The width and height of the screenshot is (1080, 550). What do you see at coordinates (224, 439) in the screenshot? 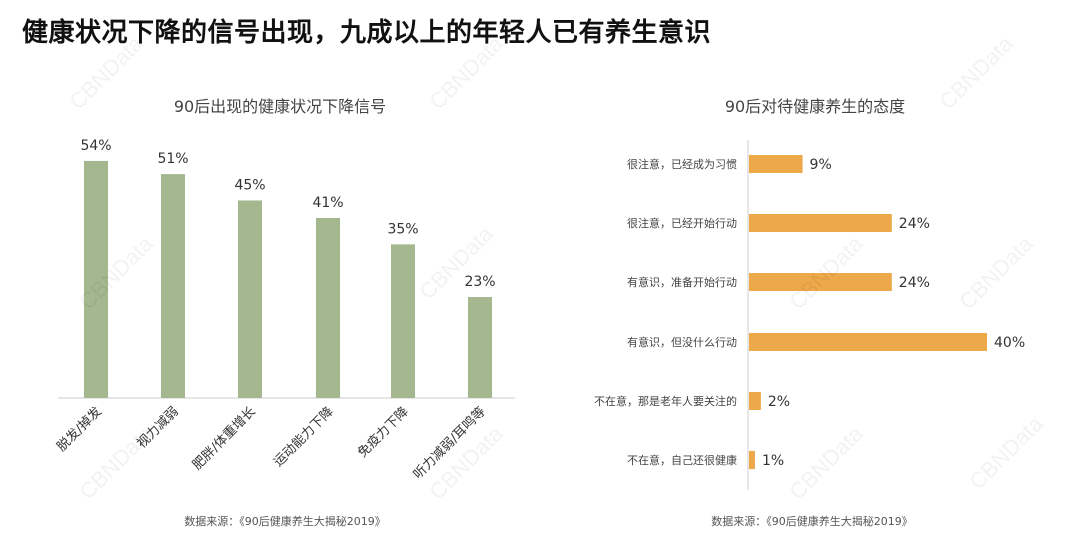
I see `left-category-label: 肥胖/体重增长` at bounding box center [224, 439].